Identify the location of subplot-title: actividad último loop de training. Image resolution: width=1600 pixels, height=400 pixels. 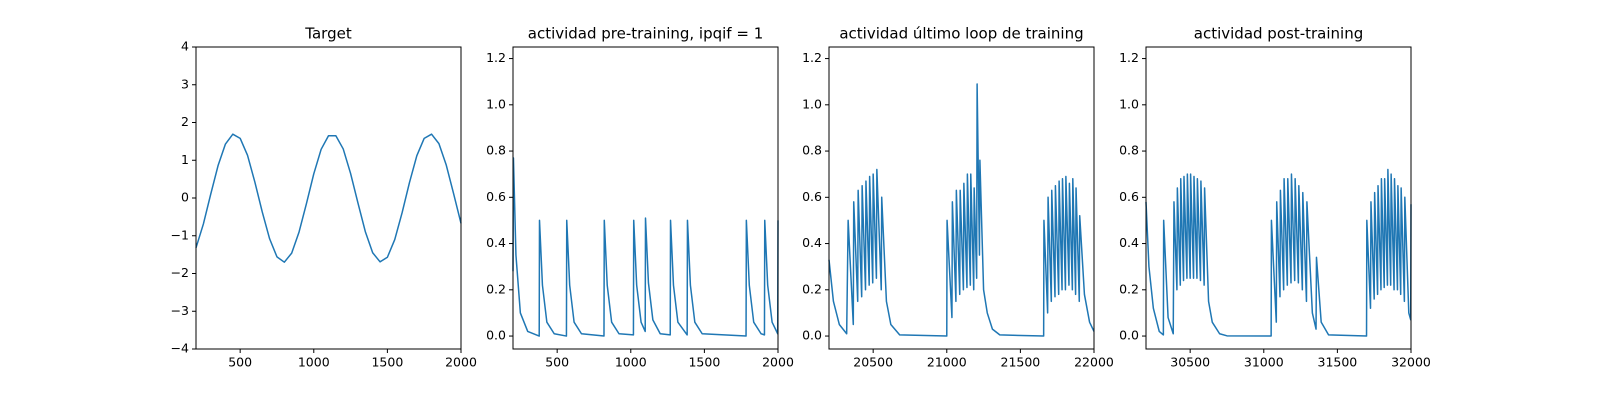
(961, 34).